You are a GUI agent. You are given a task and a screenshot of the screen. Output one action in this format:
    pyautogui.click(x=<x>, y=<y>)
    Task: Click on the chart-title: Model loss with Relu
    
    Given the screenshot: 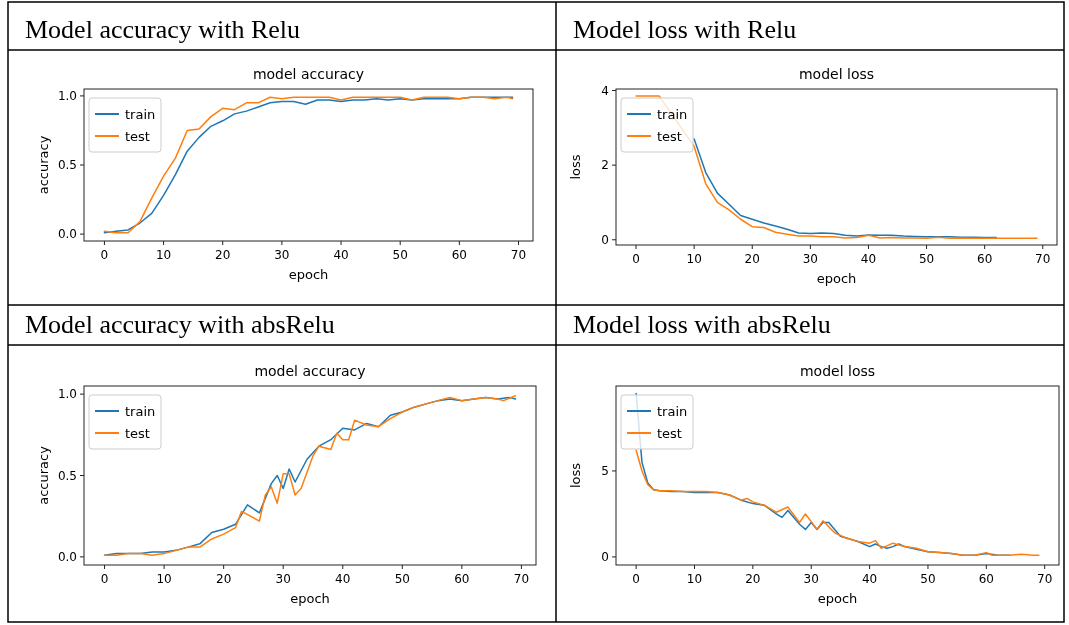 What is the action you would take?
    pyautogui.click(x=685, y=29)
    